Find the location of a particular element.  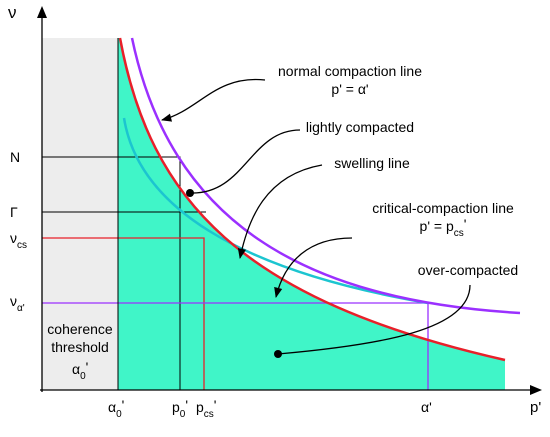

text-part: N is located at coordinates (15, 157).